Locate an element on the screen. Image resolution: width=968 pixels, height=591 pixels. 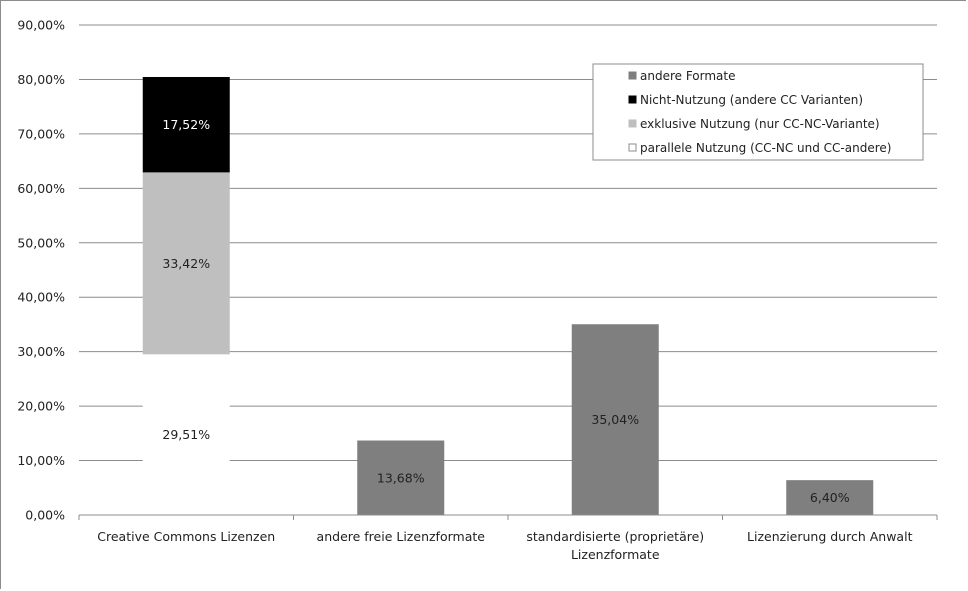
data-label: 17,52% is located at coordinates (186, 124).